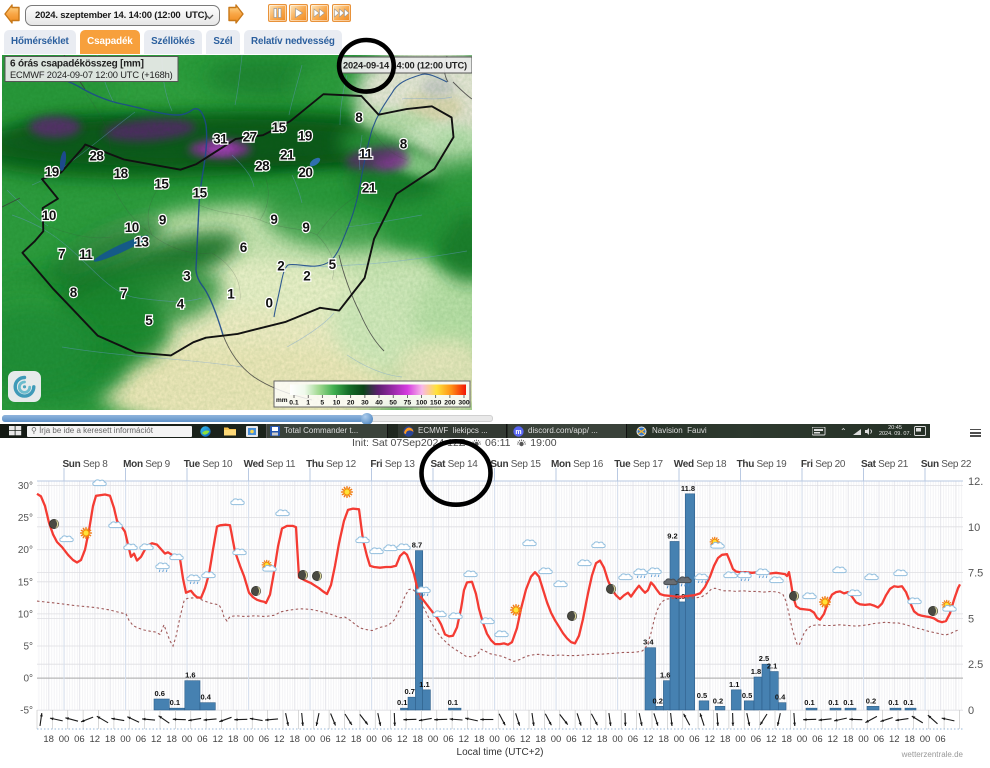 Image resolution: width=990 pixels, height=768 pixels. What do you see at coordinates (369, 187) in the screenshot?
I see `svg-text: 21` at bounding box center [369, 187].